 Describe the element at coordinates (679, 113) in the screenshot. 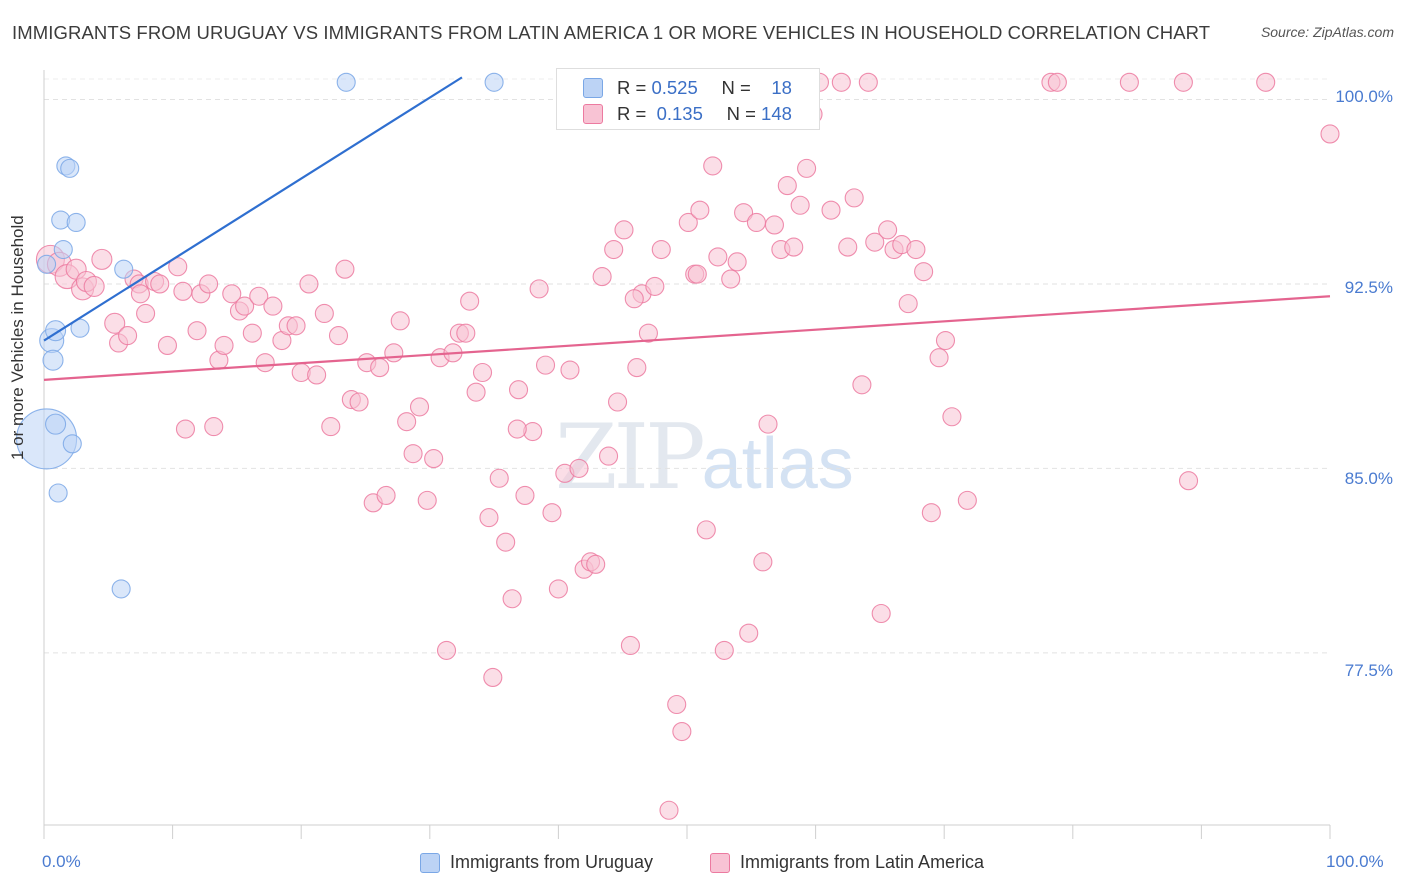

I see `r-value: 0.135` at that location.